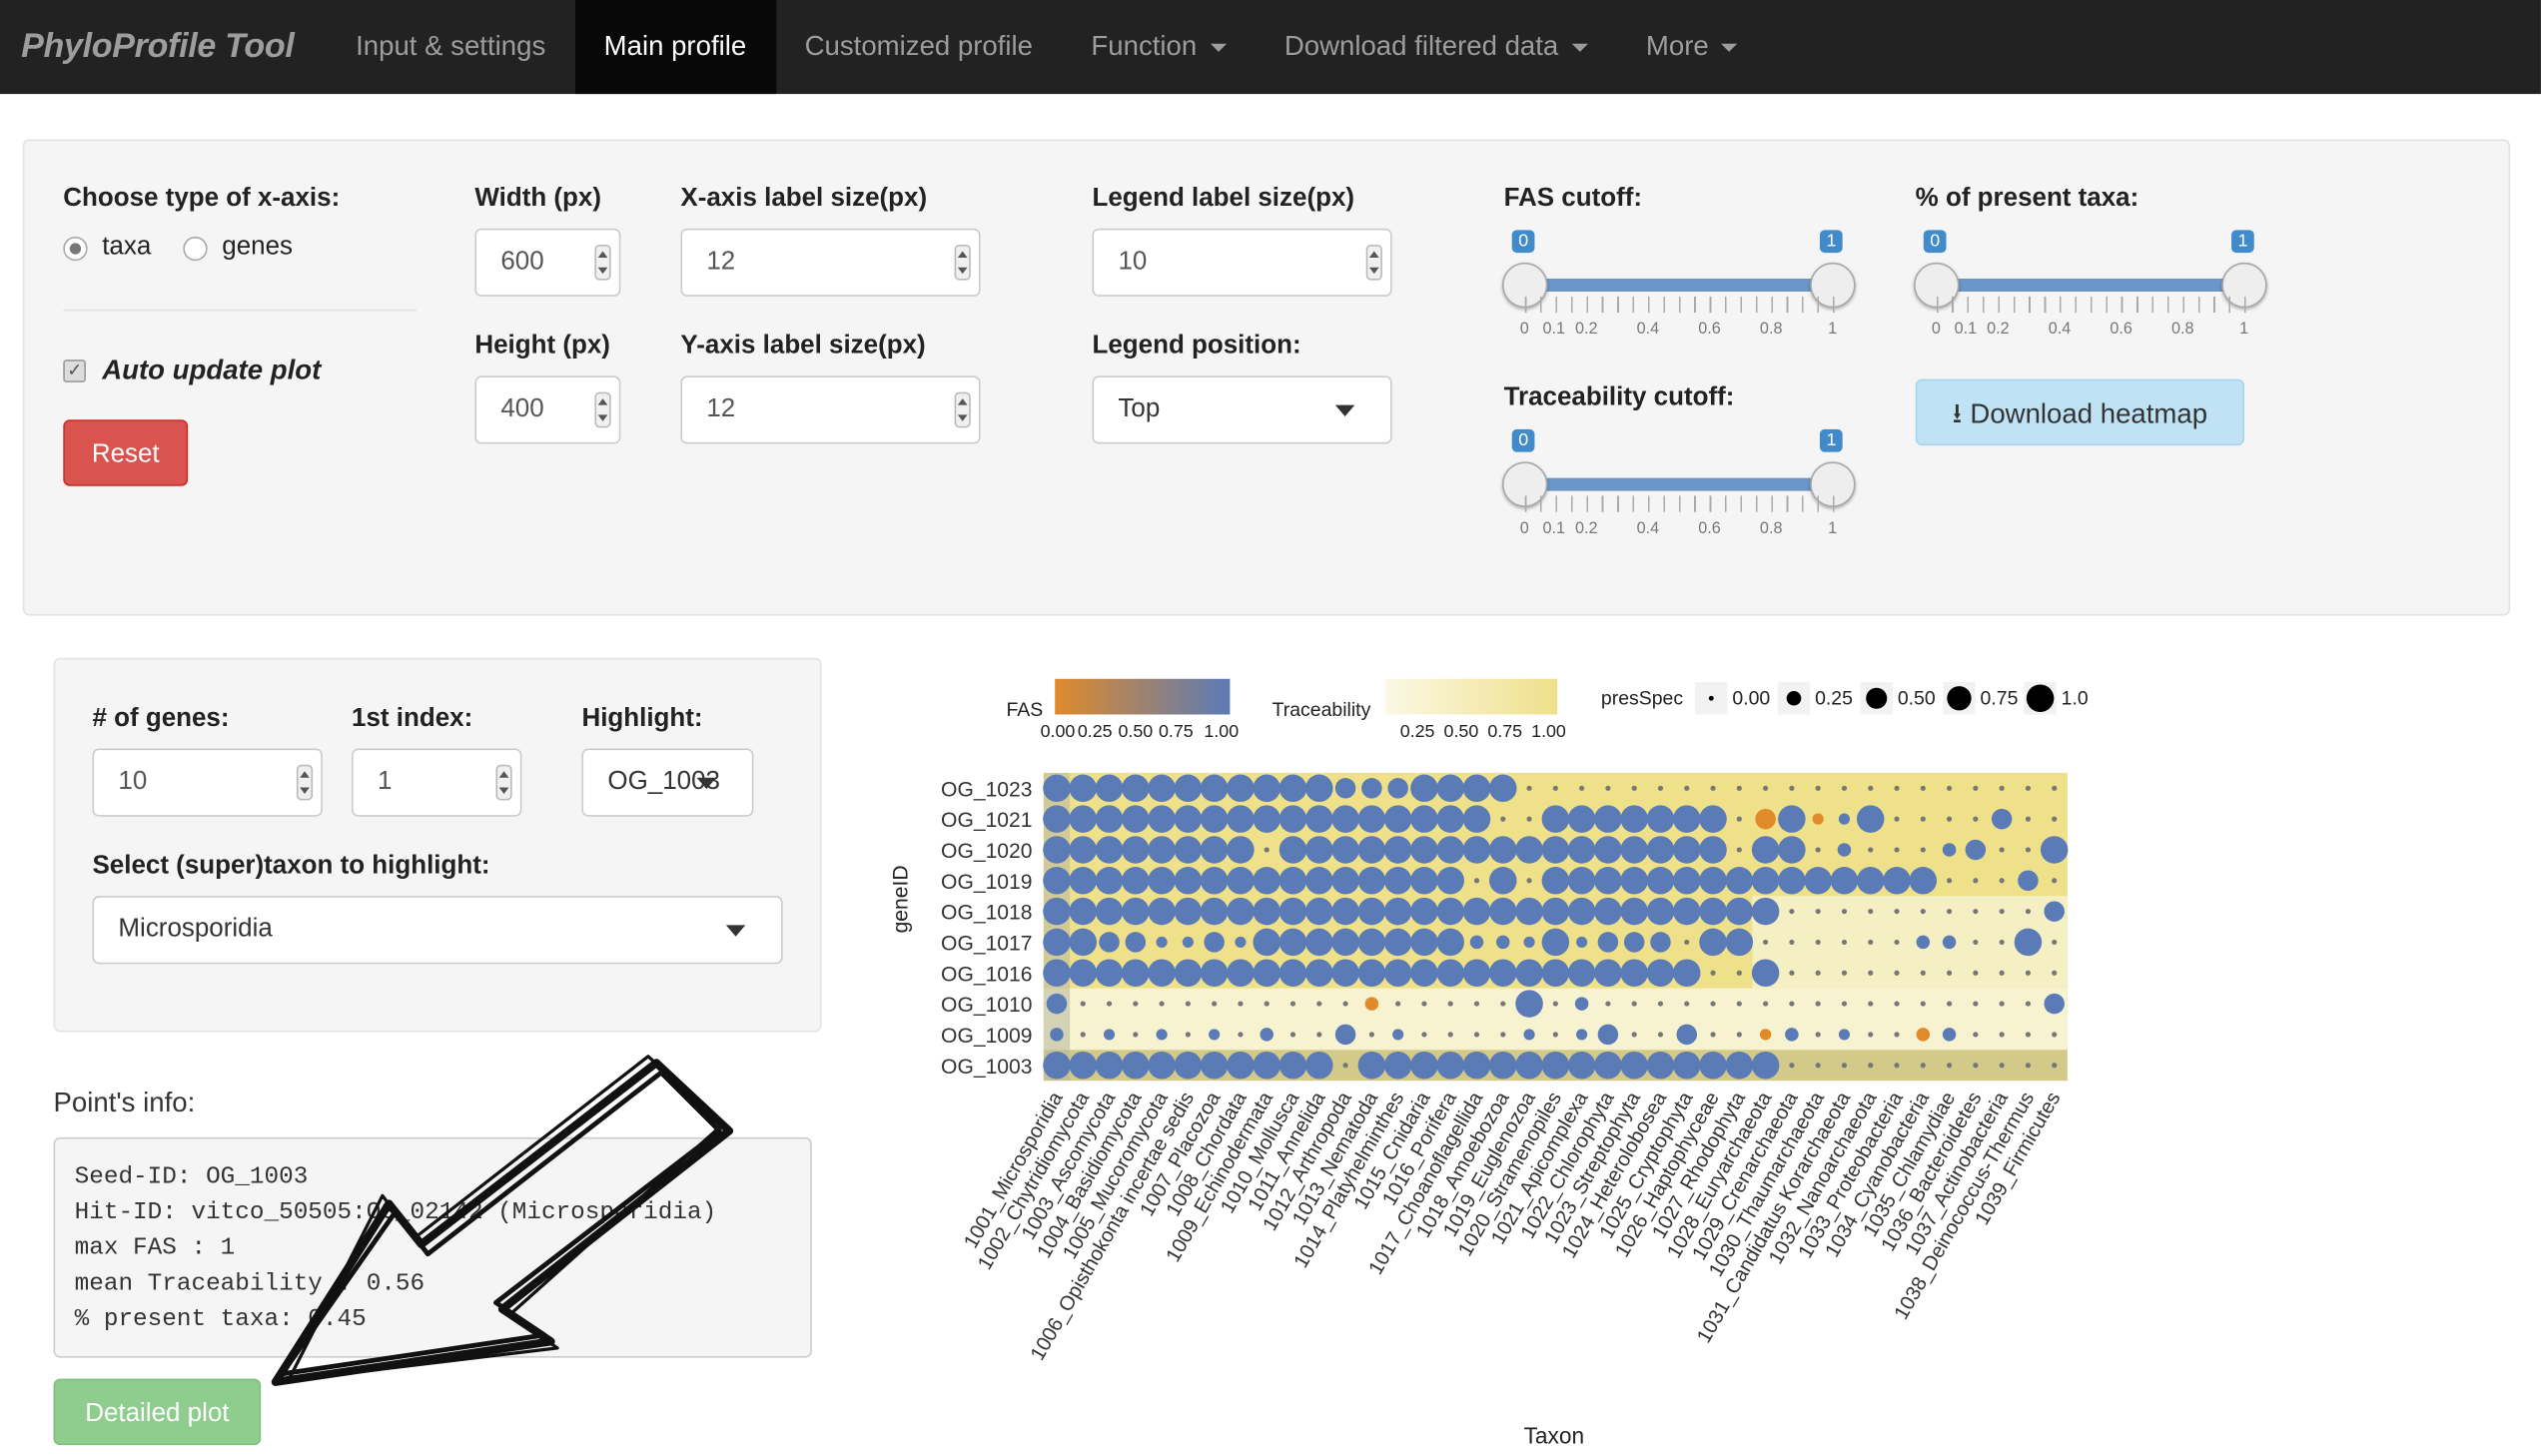  What do you see at coordinates (438, 931) in the screenshot?
I see `supertaxon-select: Microsporidia` at bounding box center [438, 931].